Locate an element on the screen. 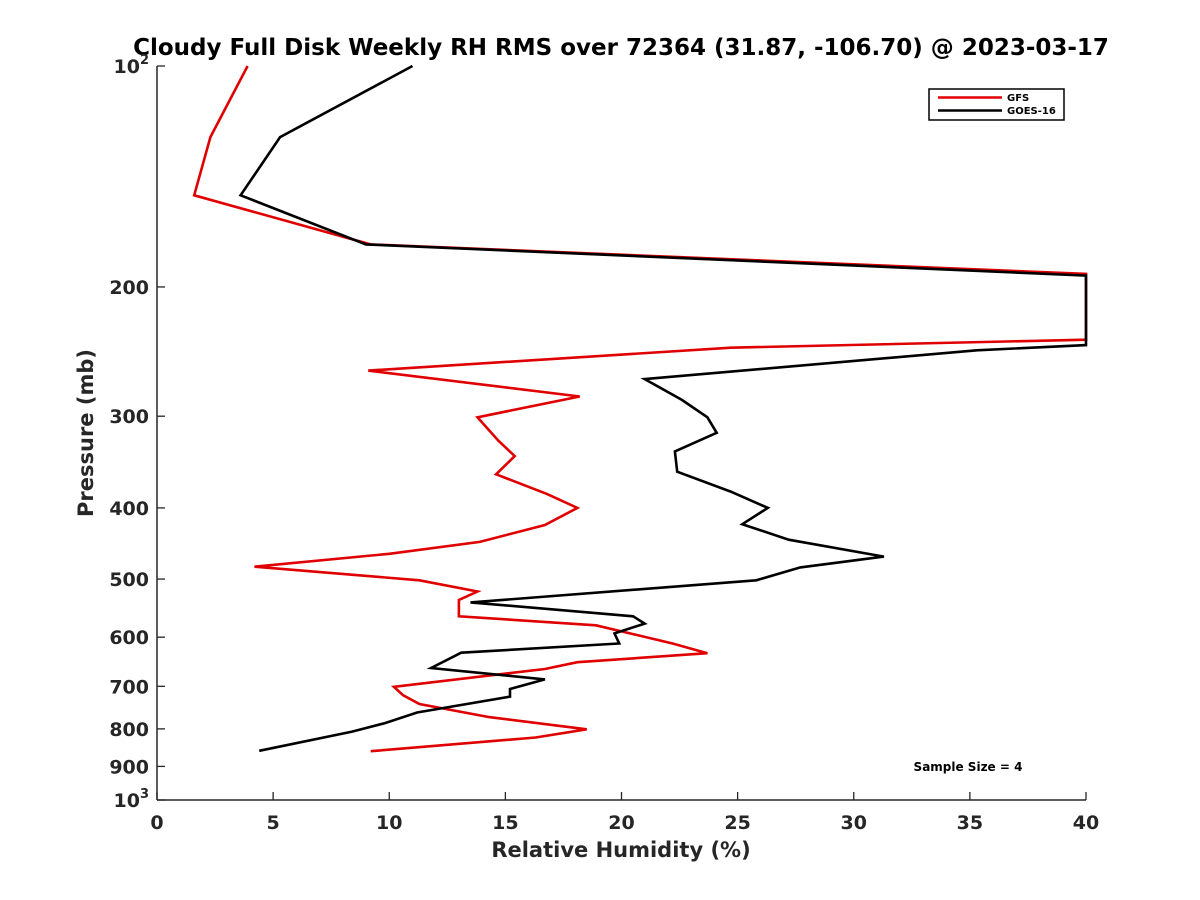 This screenshot has width=1200, height=900. x-axis-ticks: 0 5 10 15 20 25 30 35 40 is located at coordinates (624, 813).